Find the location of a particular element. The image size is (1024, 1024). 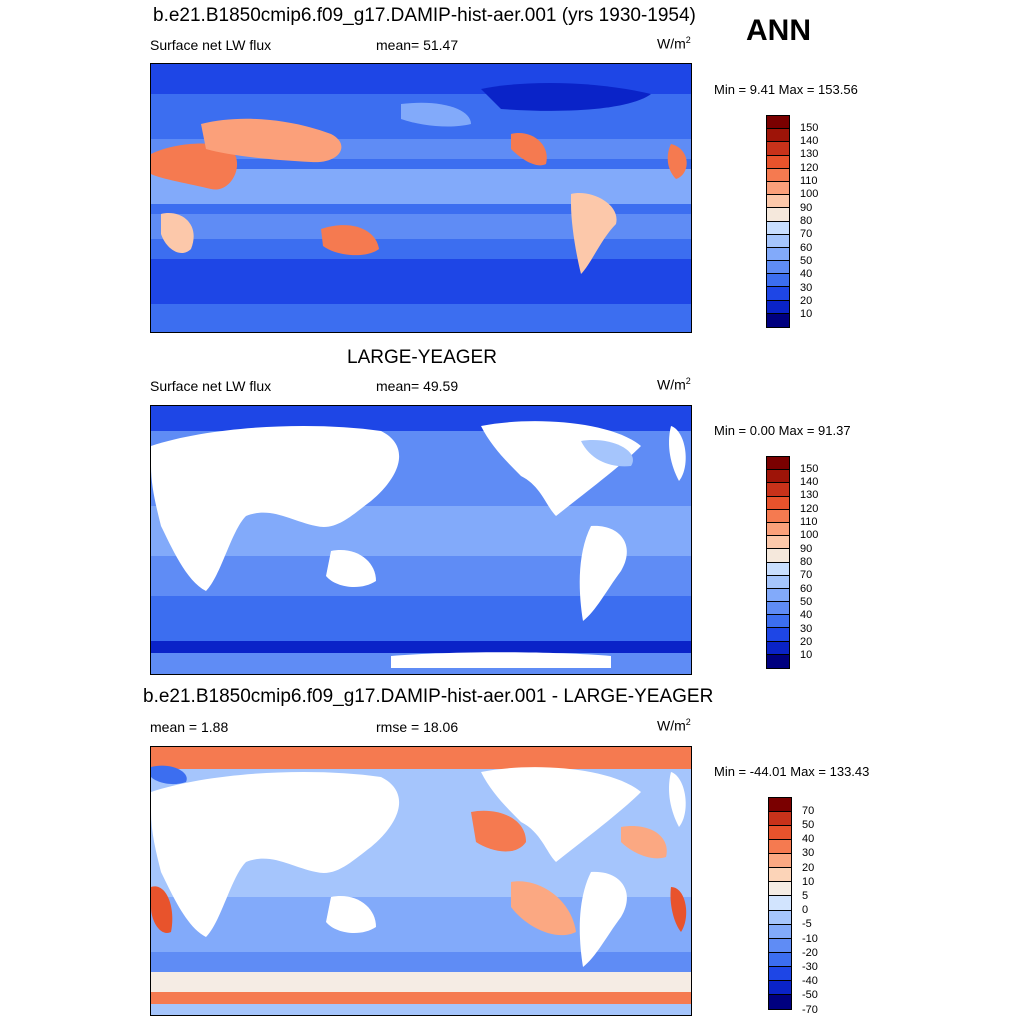

panel-3-colorbar-ticks: 70 50 40 30 20 10 5 0 -5 -10 -20 -30 -40 -50 -70 is located at coordinates (822, 906).